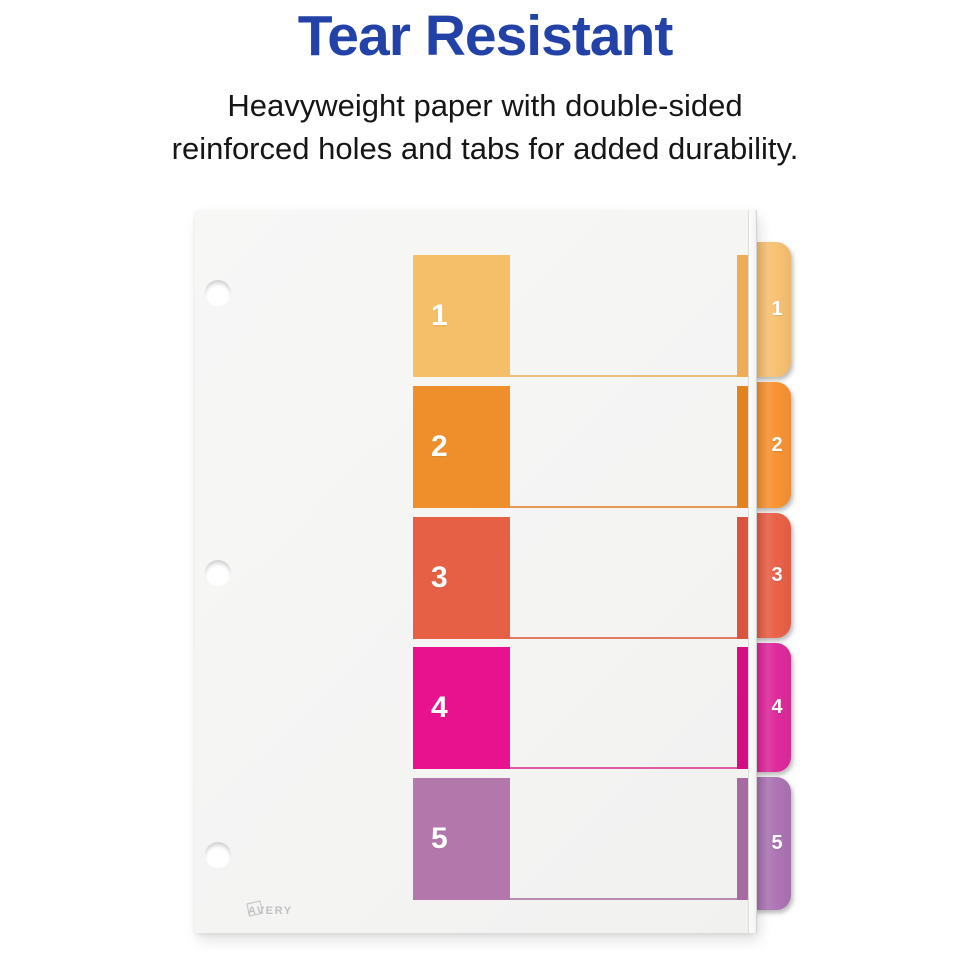 This screenshot has height=971, width=970. What do you see at coordinates (485, 36) in the screenshot?
I see `headline: Tear Resistant` at bounding box center [485, 36].